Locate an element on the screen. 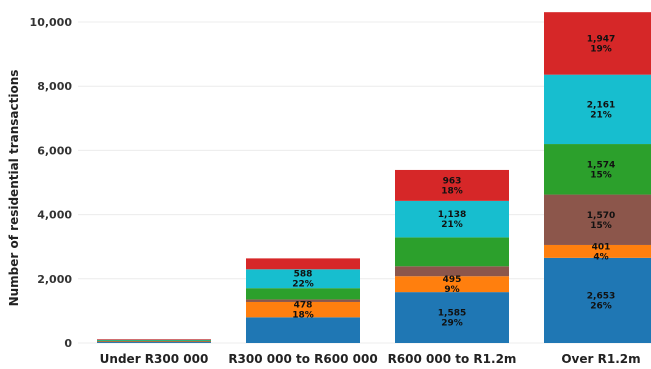 This screenshot has width=651, height=369. data-label-line: 4% is located at coordinates (600, 257).